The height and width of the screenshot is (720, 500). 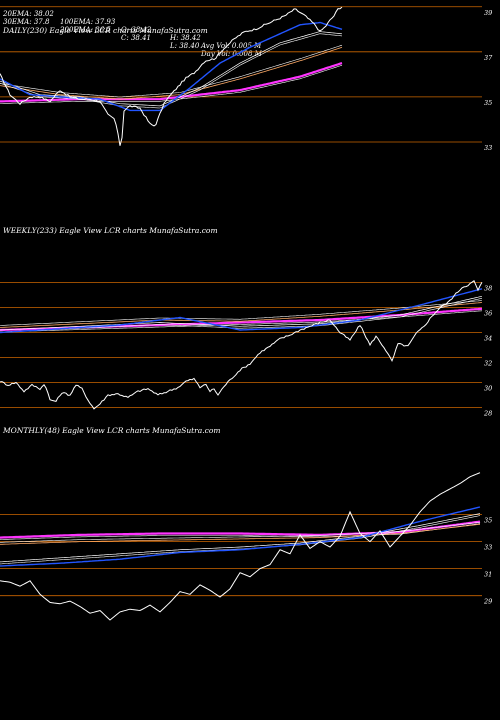 I want to click on weekly-ema20-line, so click(x=241, y=311).